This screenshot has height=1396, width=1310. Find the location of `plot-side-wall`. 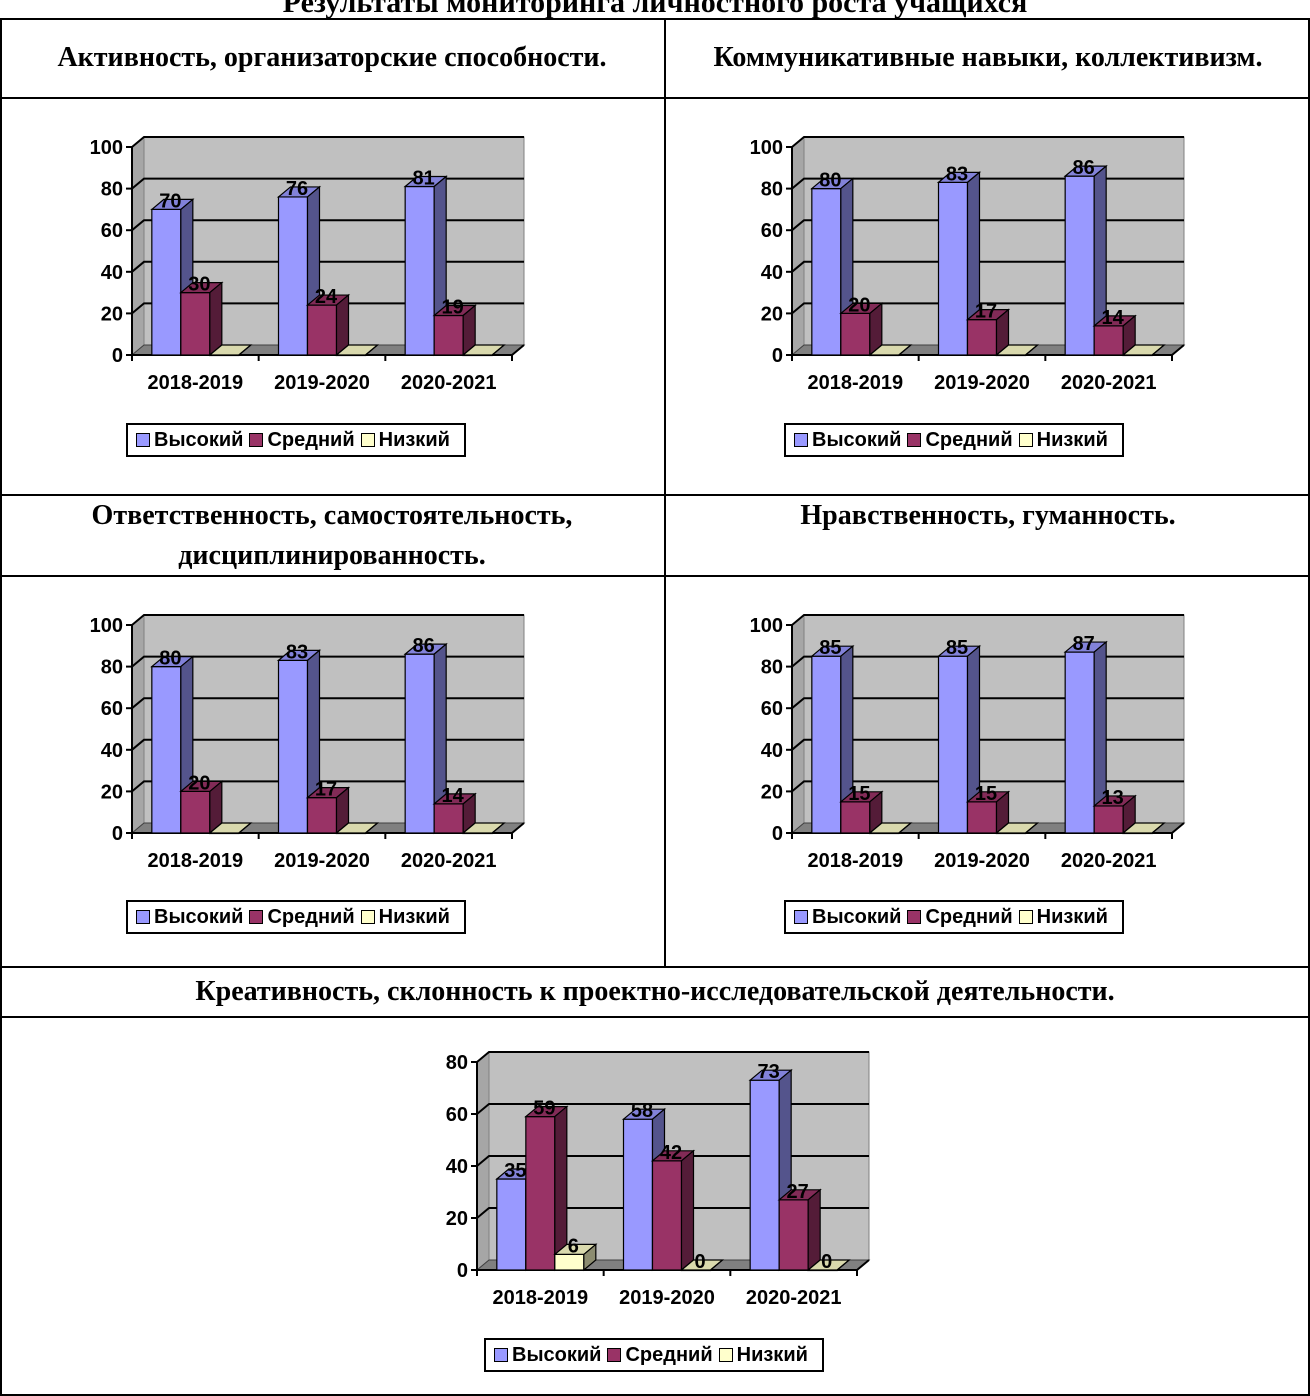

plot-side-wall is located at coordinates (138, 246).